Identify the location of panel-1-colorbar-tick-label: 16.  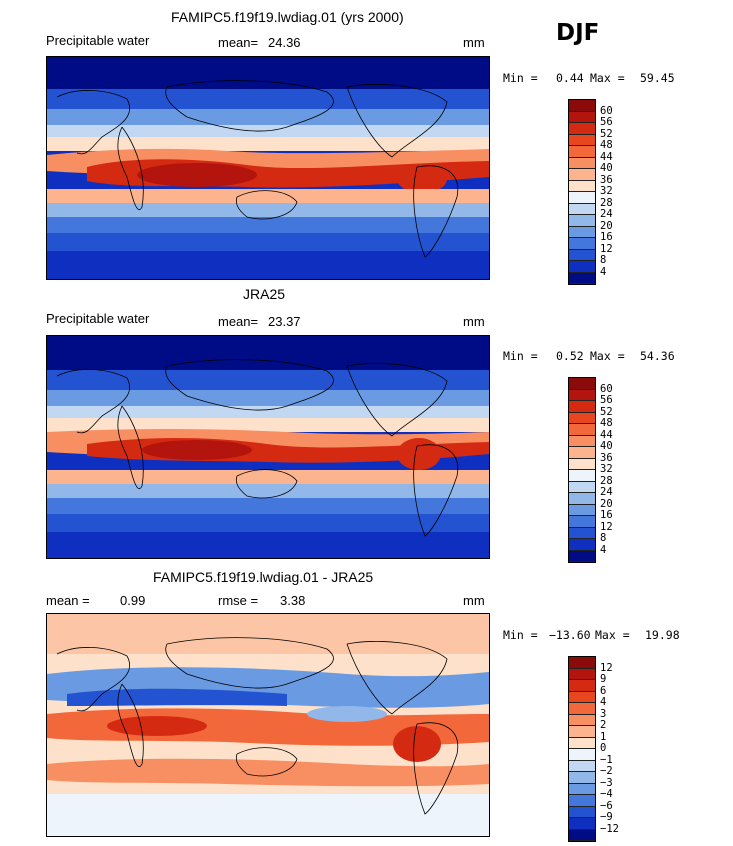
(606, 237).